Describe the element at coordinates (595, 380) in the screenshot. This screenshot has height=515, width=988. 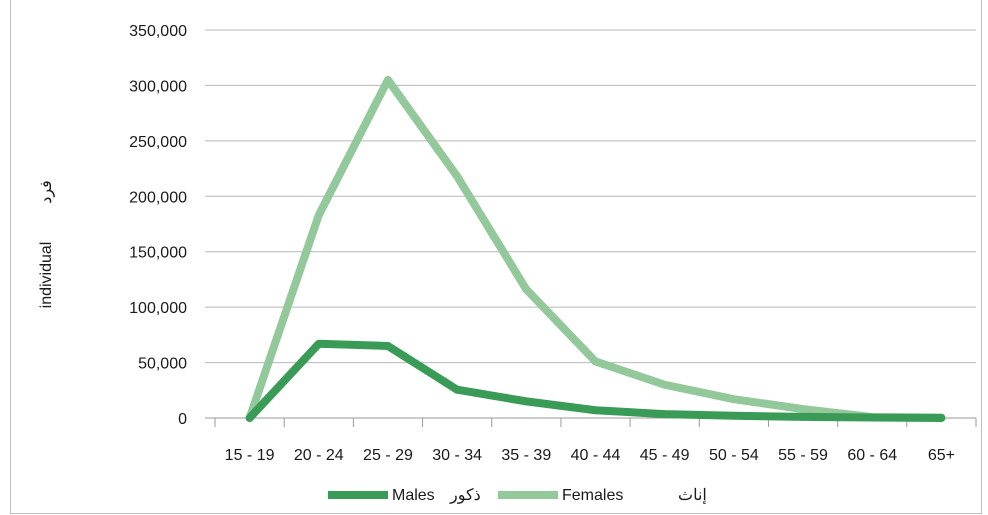
I see `series-line-males` at that location.